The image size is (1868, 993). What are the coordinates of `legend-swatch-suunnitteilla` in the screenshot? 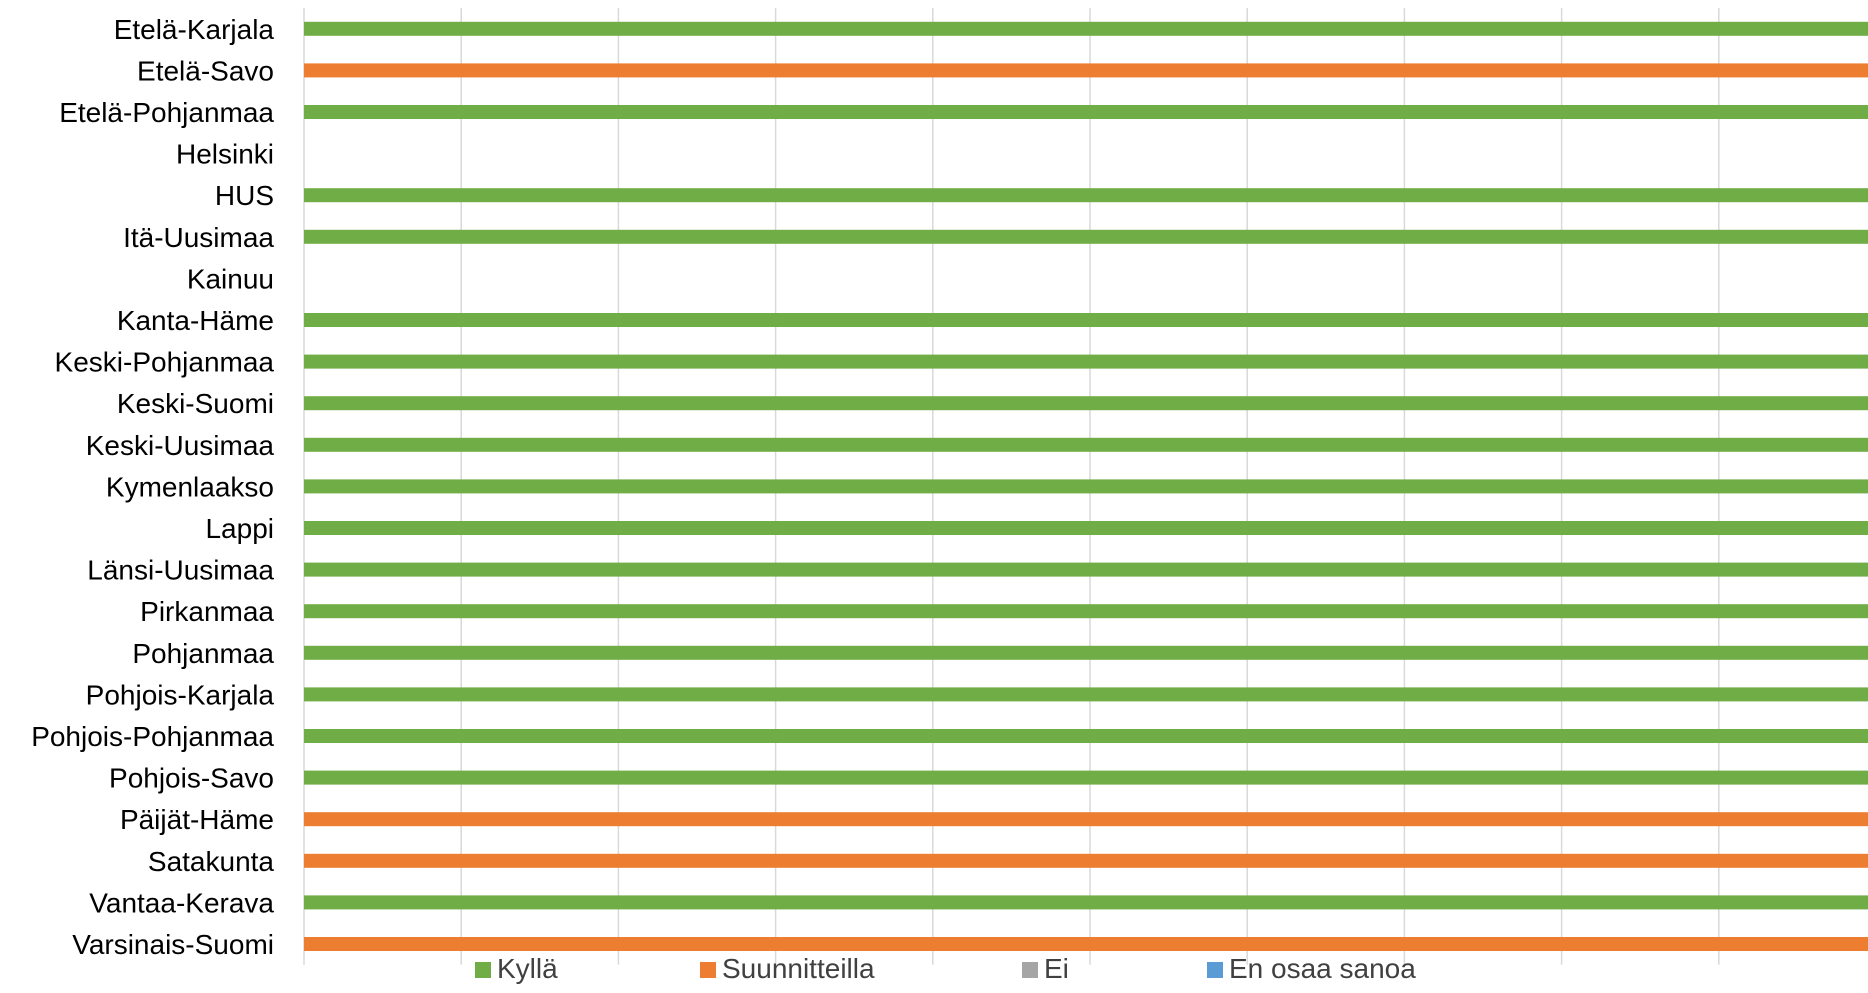 It's located at (708, 970).